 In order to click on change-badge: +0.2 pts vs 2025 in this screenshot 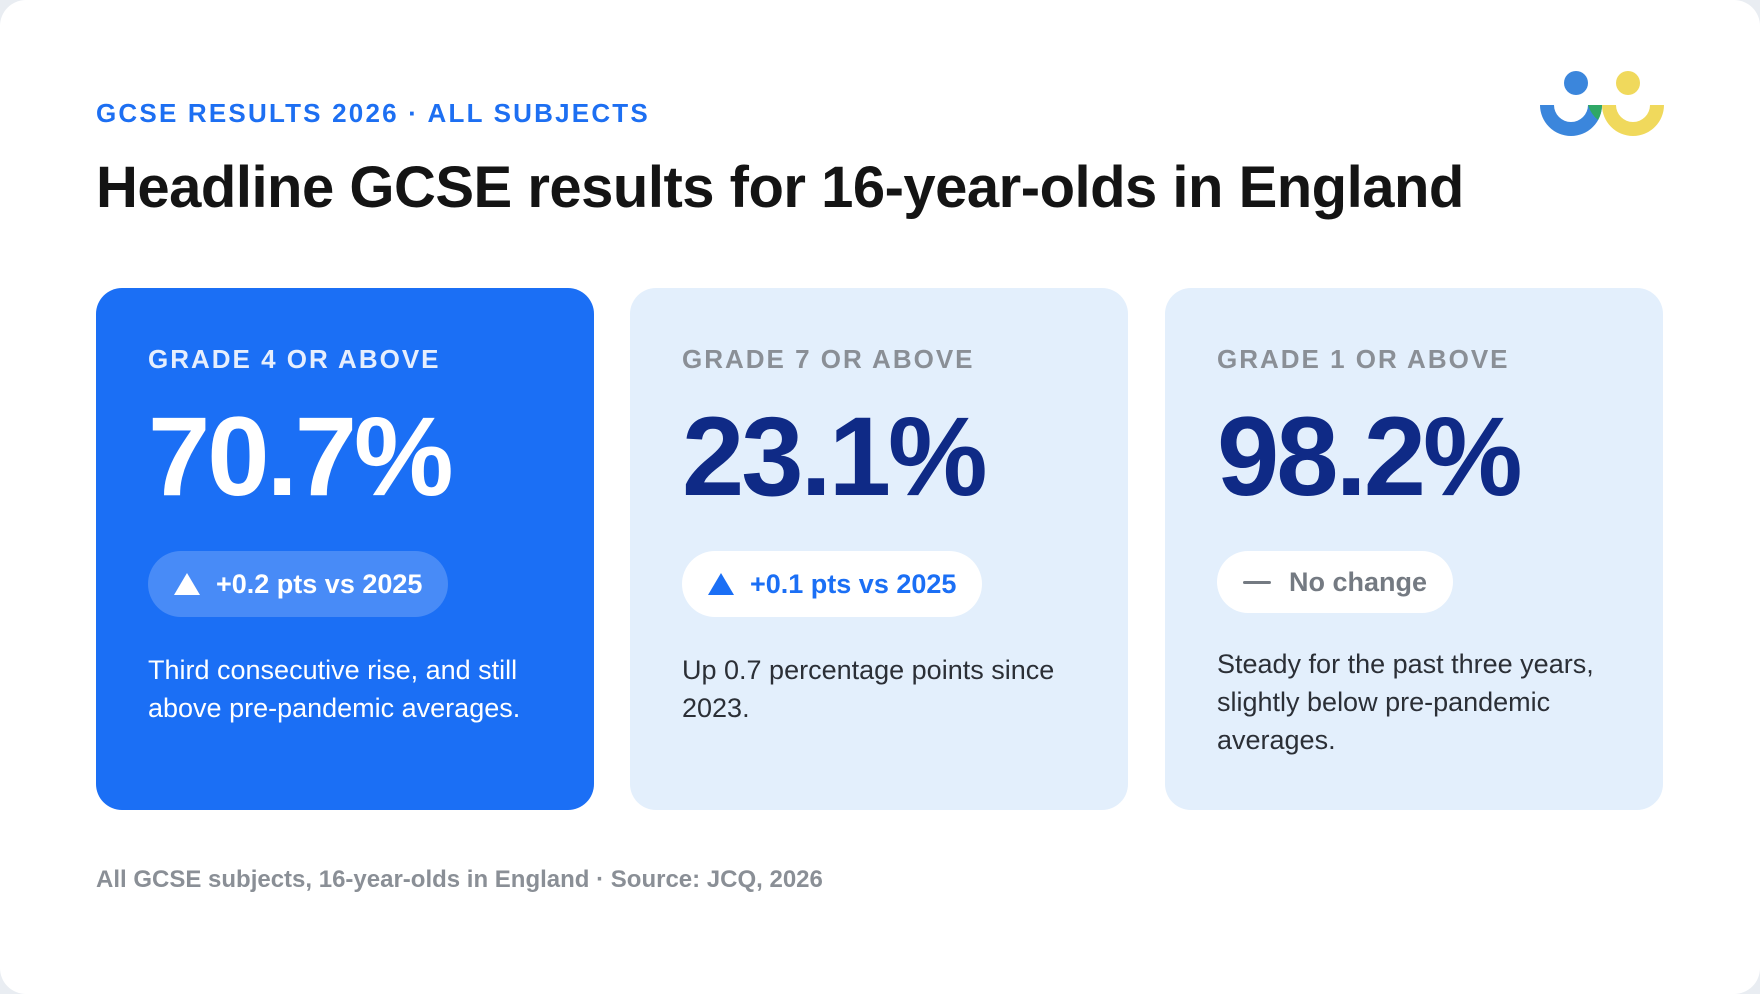, I will do `click(298, 584)`.